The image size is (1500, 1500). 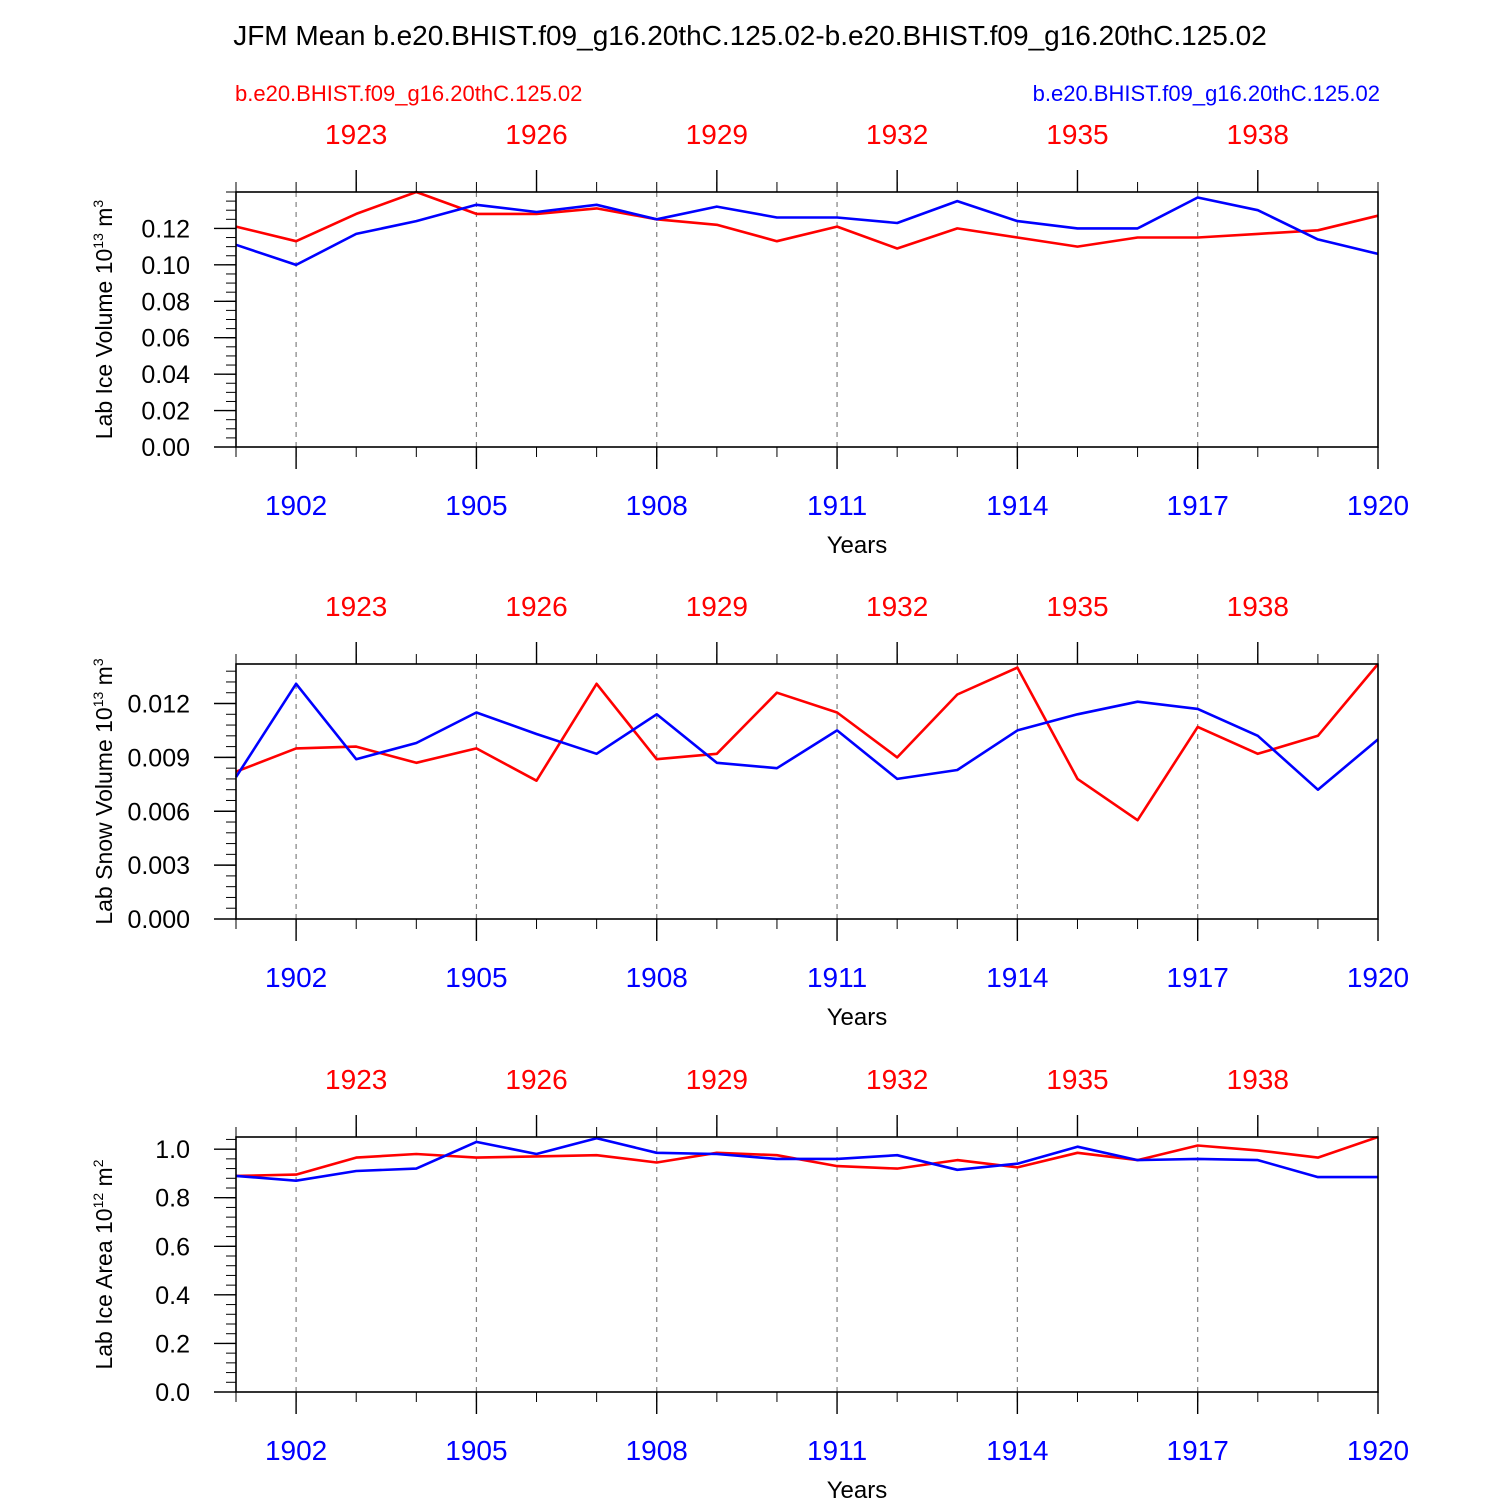 I want to click on y-tick-label: 0.10, so click(x=165, y=266).